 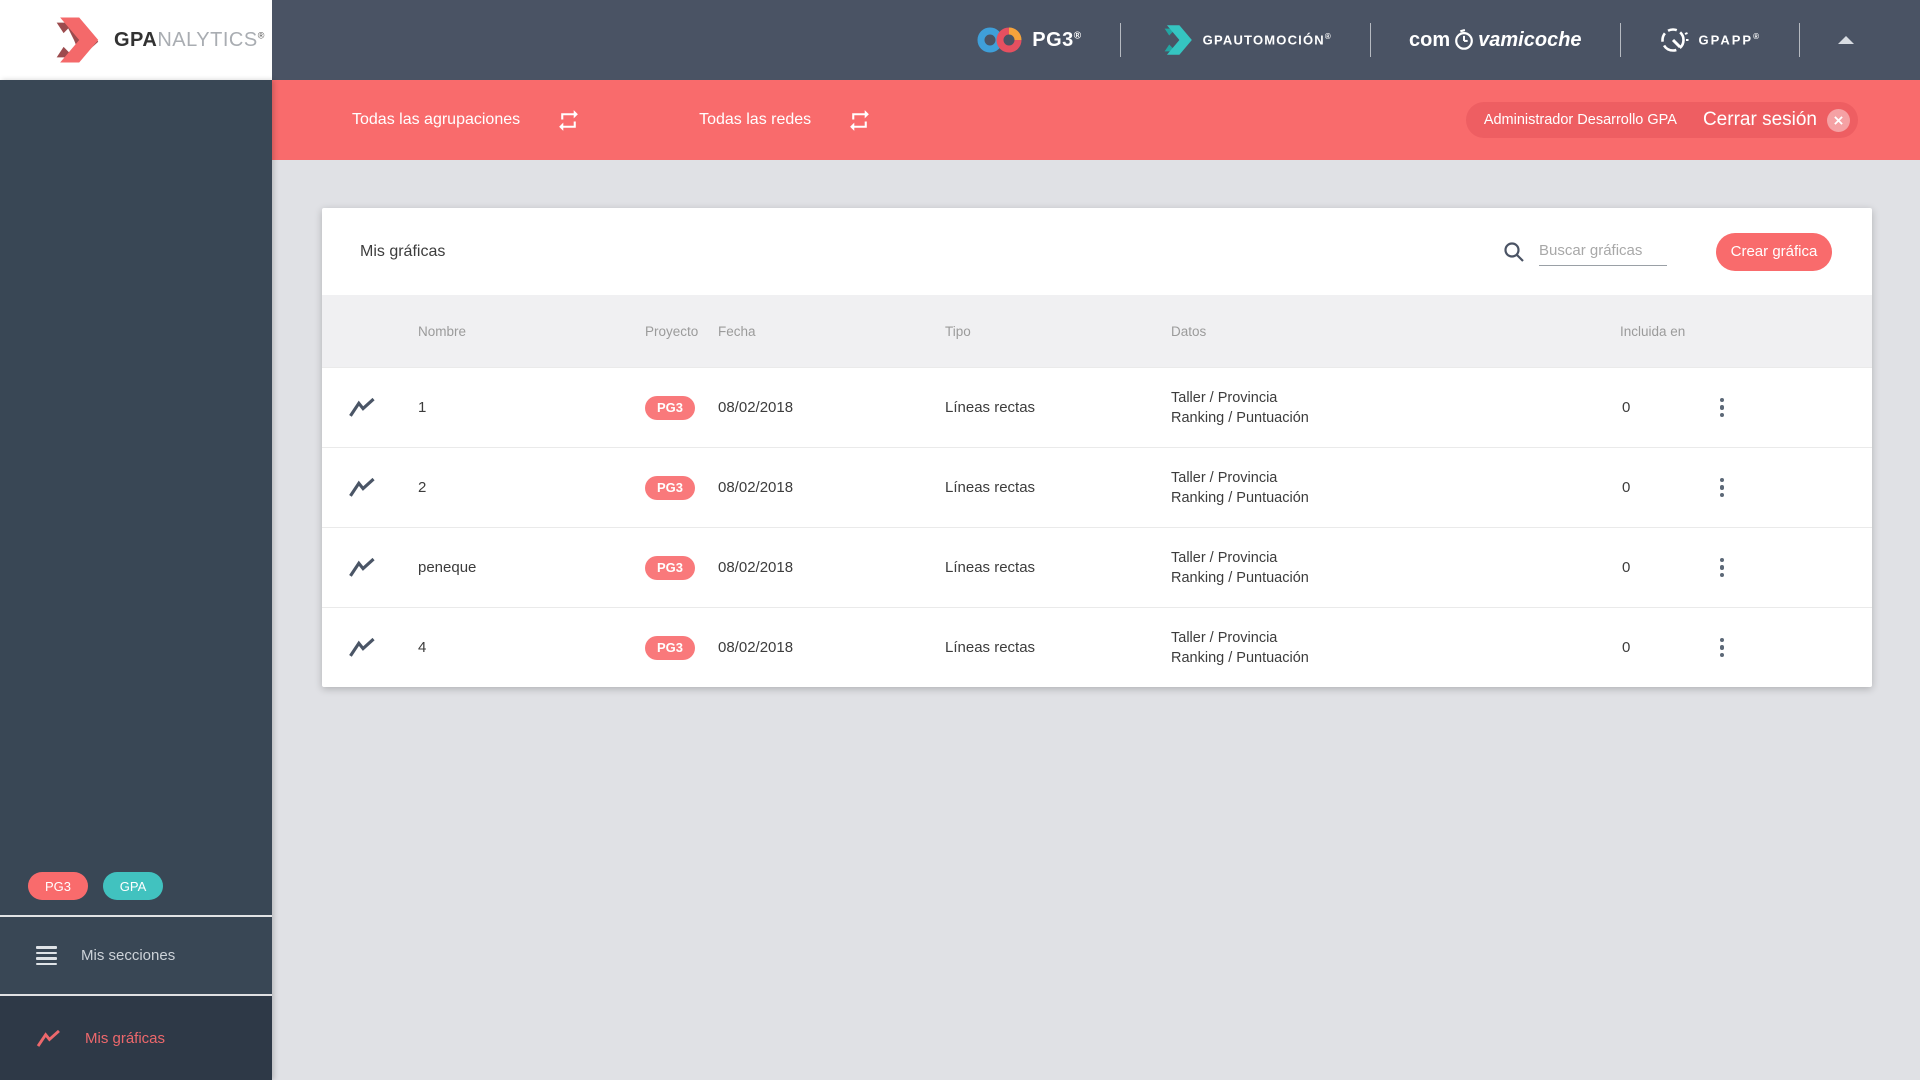 I want to click on search-area: Crear gráfica, so click(x=1667, y=251).